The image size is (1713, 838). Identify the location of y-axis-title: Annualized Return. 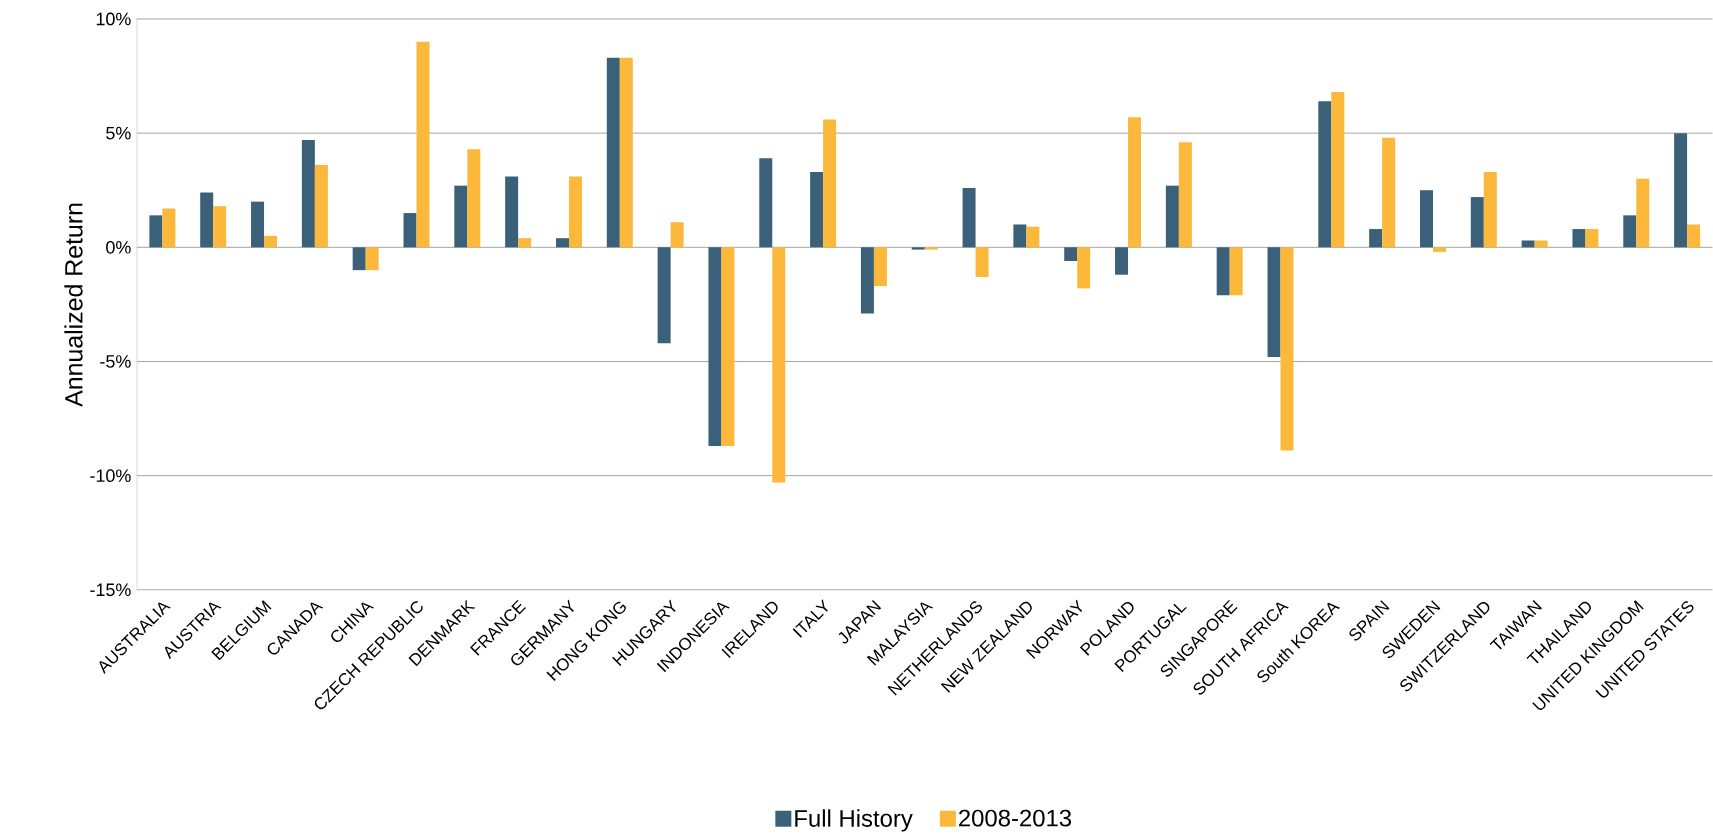
(73, 305).